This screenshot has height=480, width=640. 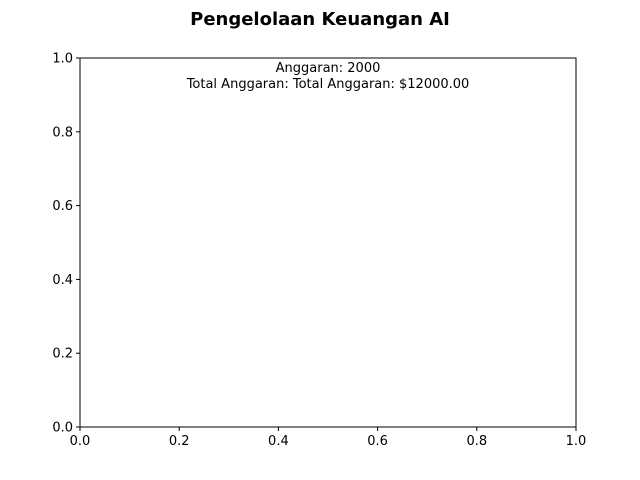 What do you see at coordinates (328, 438) in the screenshot?
I see `x-axis: 0.0 0.2 0.4 0.6 0.8 1.0` at bounding box center [328, 438].